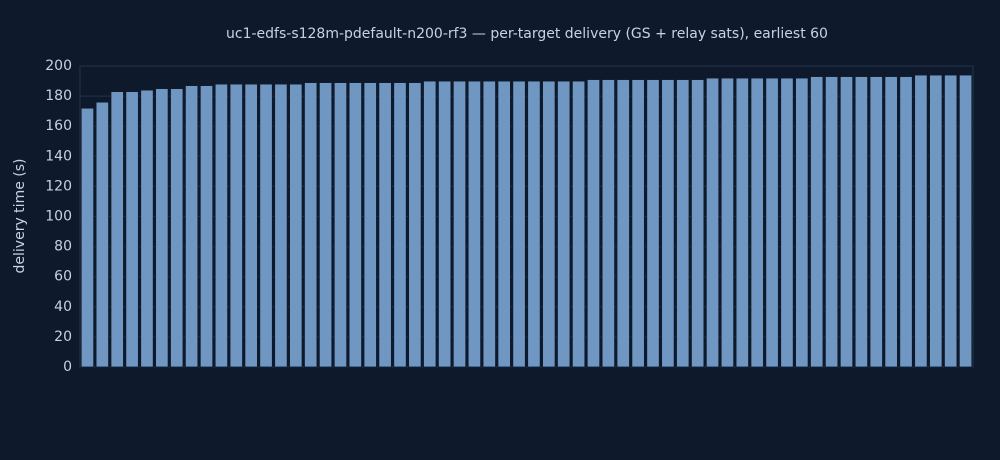 This screenshot has height=460, width=1000. I want to click on y-tick-label: 100, so click(58, 217).